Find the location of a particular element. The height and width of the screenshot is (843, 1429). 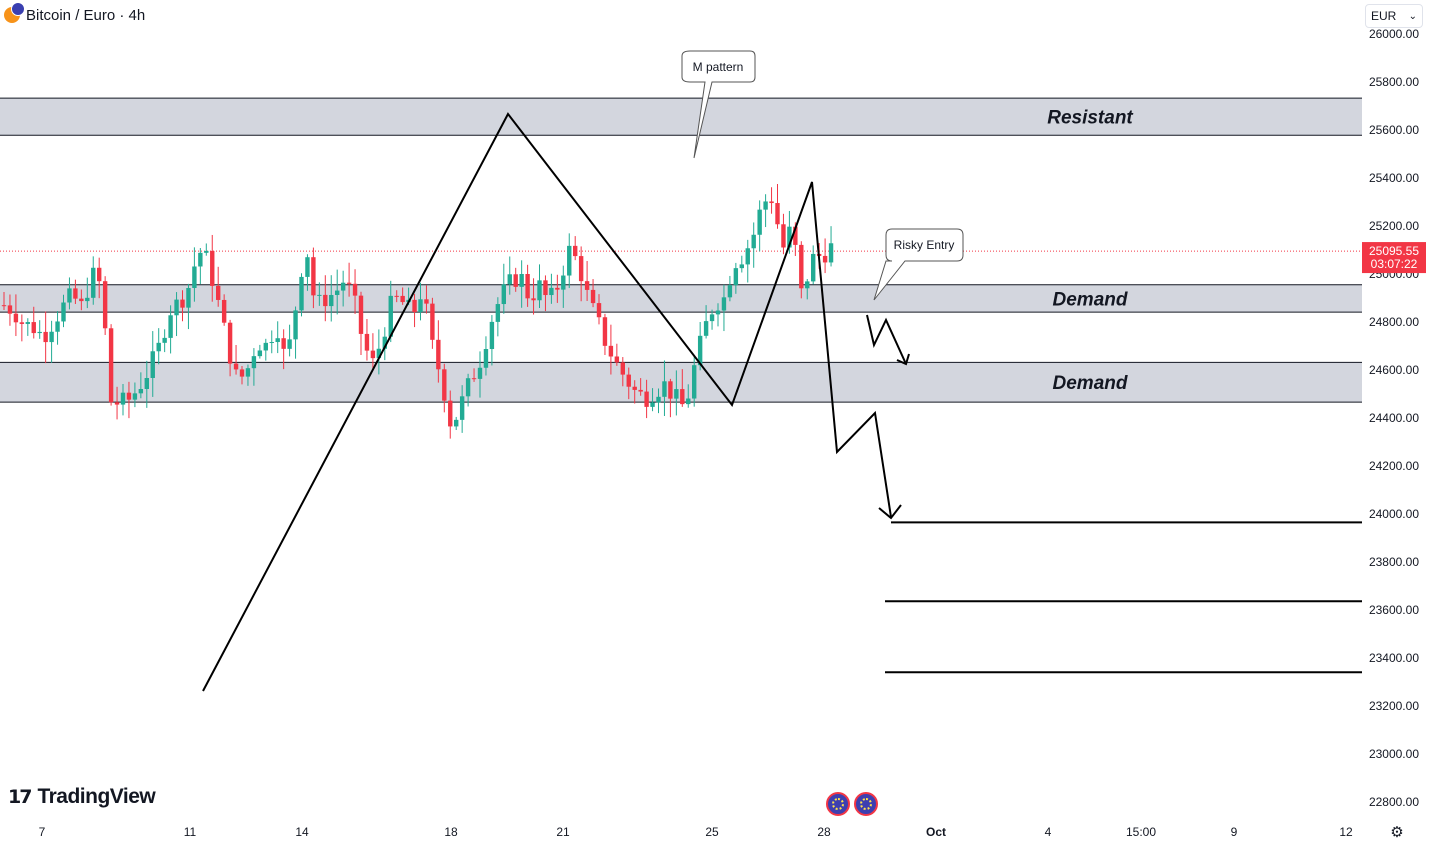

bitcoin-euro-icon is located at coordinates (14, 12).